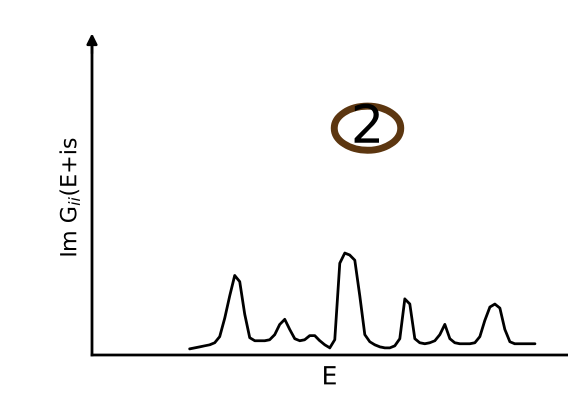 This screenshot has height=402, width=568. Describe the element at coordinates (69, 197) in the screenshot. I see `y-axis-title: Im G$_{ii}$(E+is` at that location.